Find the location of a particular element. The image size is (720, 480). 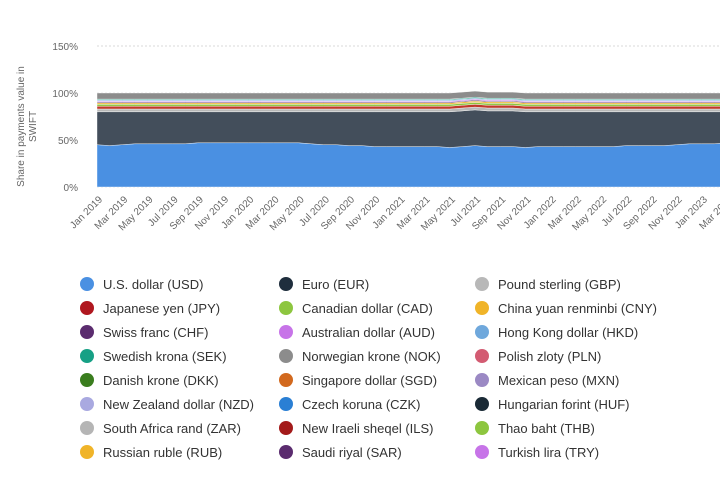

legend-label: Swiss franc (CHF) is located at coordinates (156, 332).